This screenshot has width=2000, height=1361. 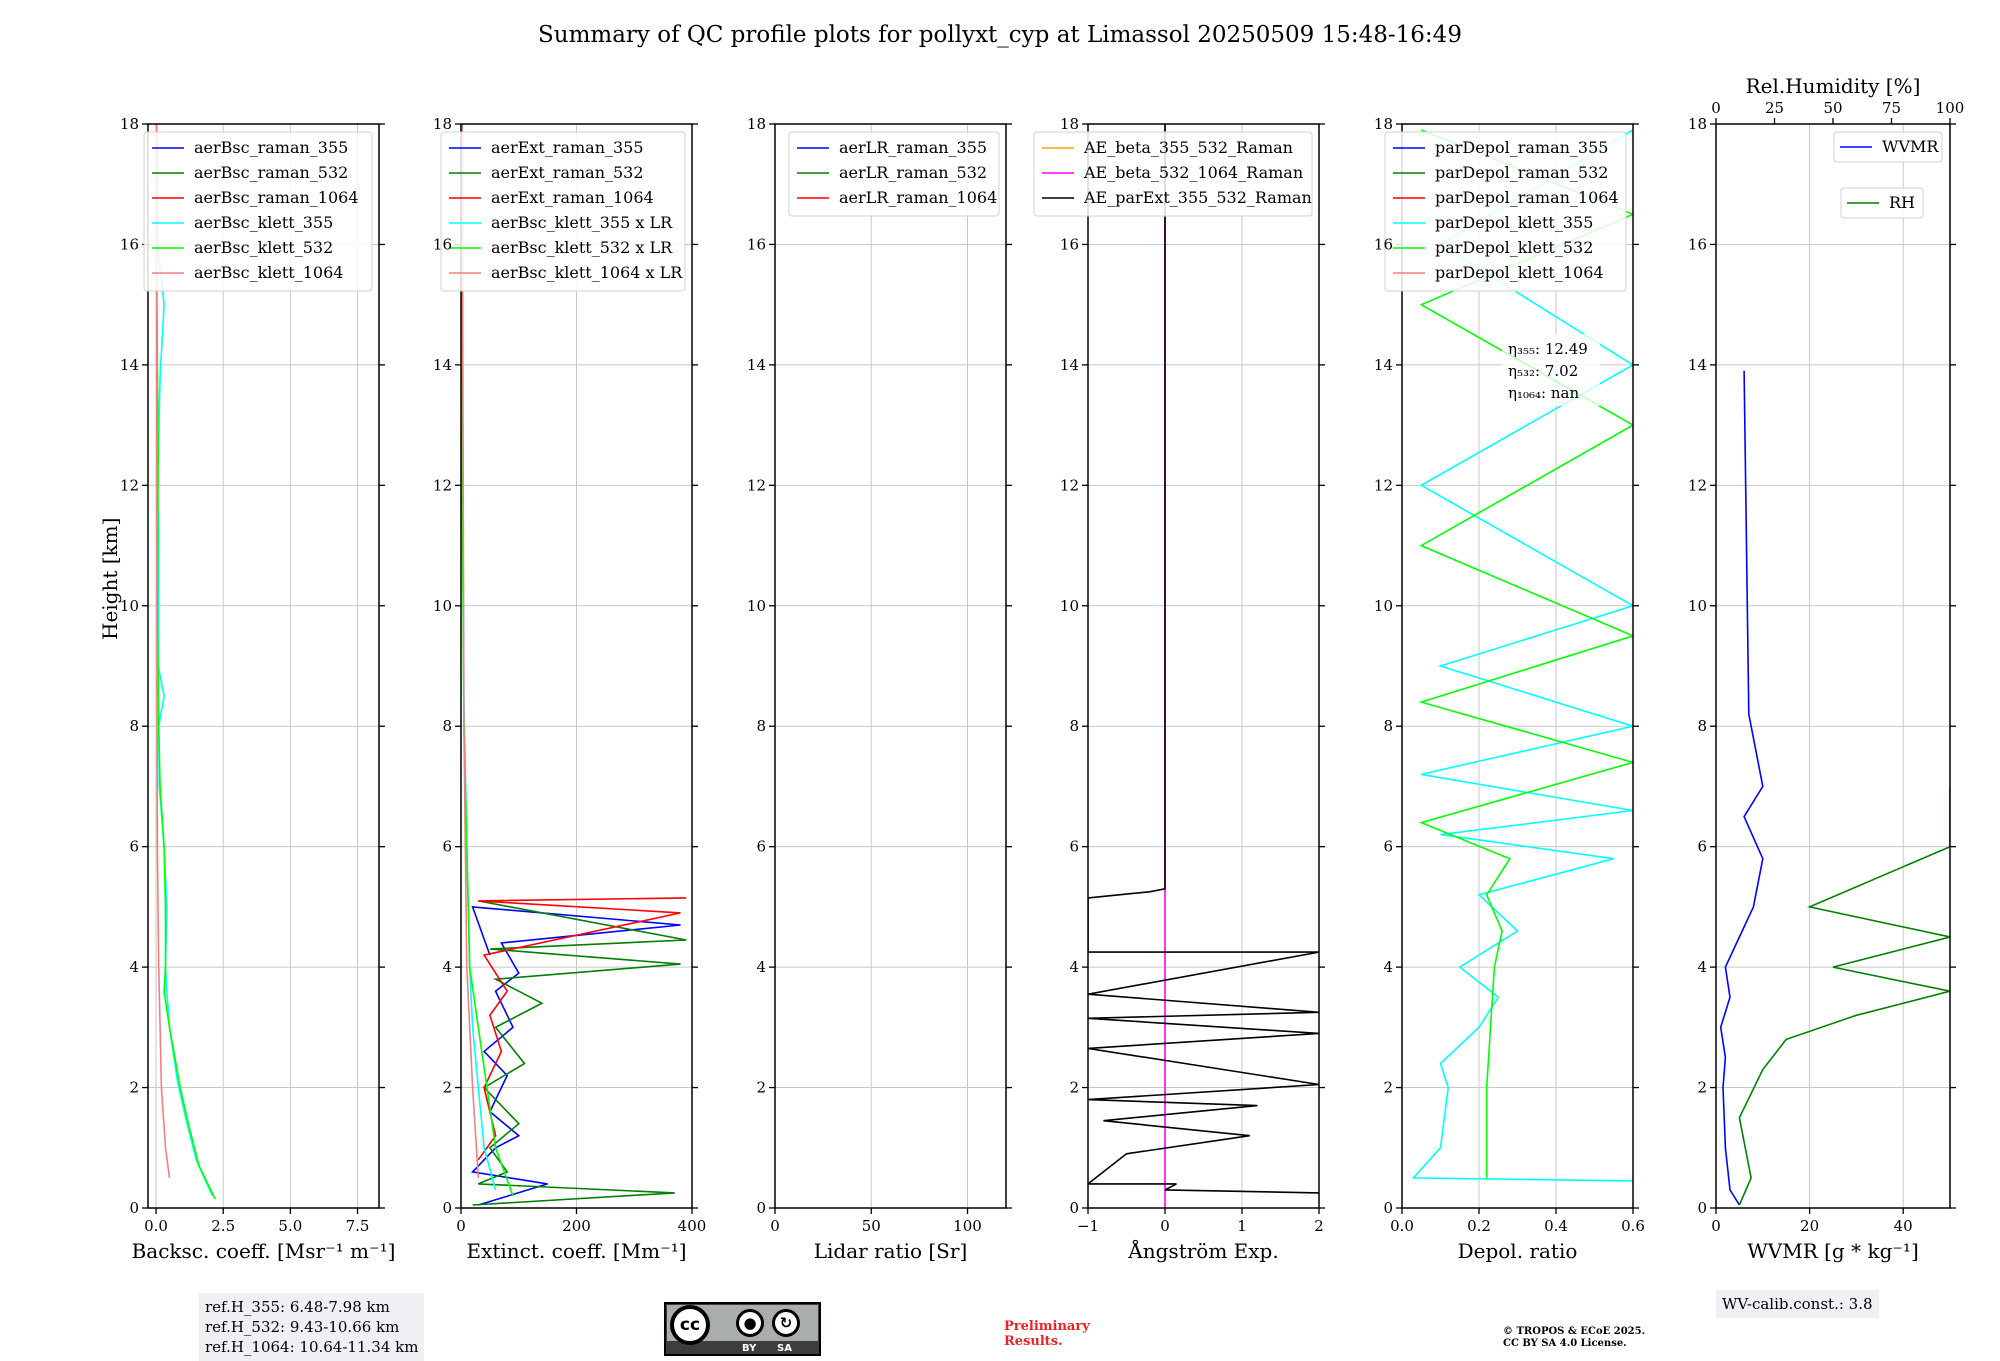 I want to click on legend-label: aerBsc_klett_355 x LR, so click(x=582, y=222).